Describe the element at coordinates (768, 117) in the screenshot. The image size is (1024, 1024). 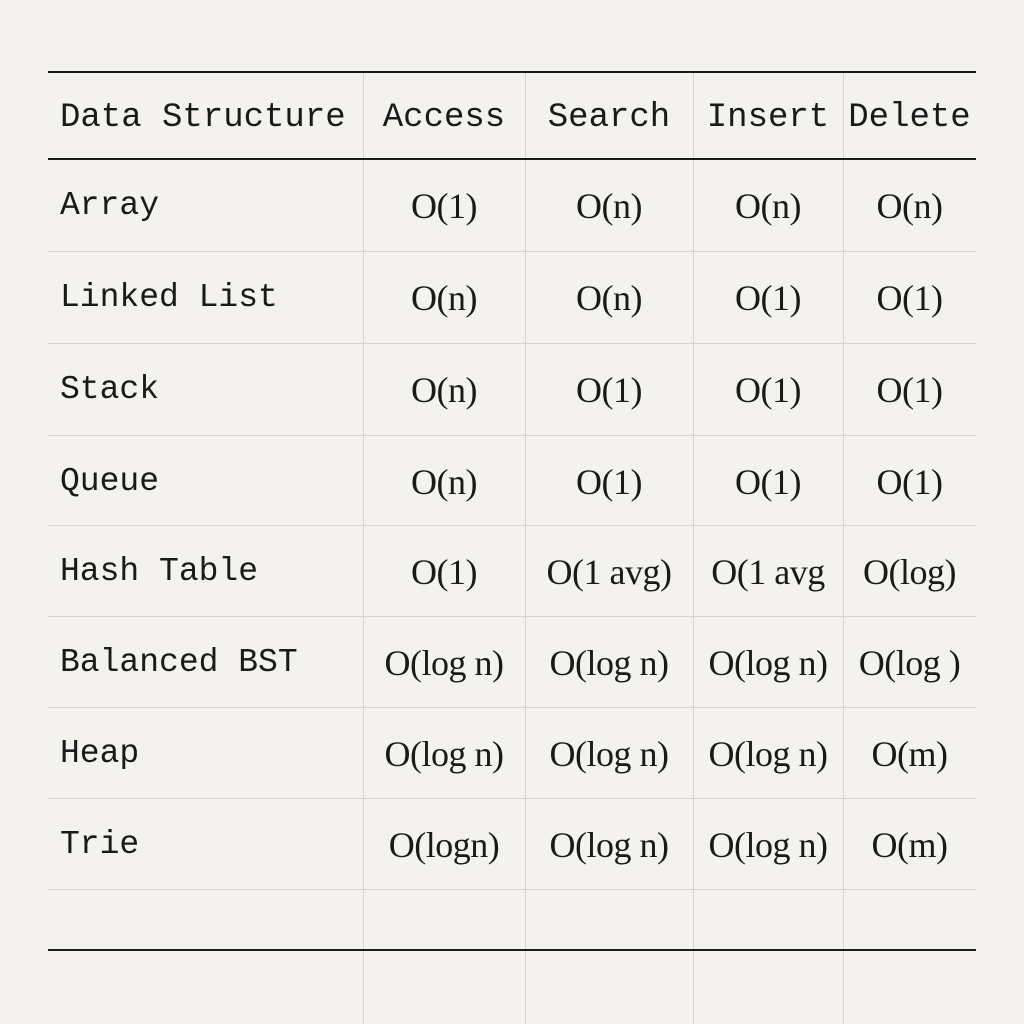
I see `column-header: Insert` at that location.